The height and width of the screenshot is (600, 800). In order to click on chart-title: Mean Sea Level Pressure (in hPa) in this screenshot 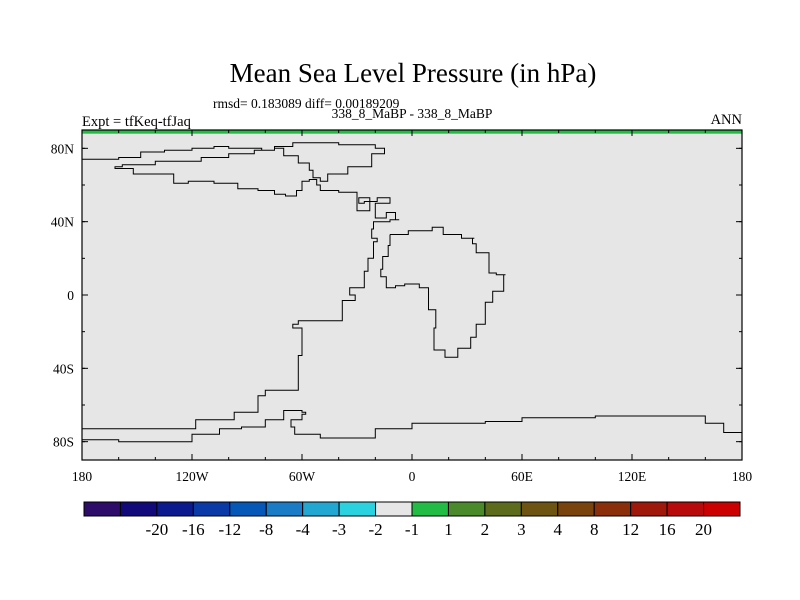, I will do `click(413, 73)`.